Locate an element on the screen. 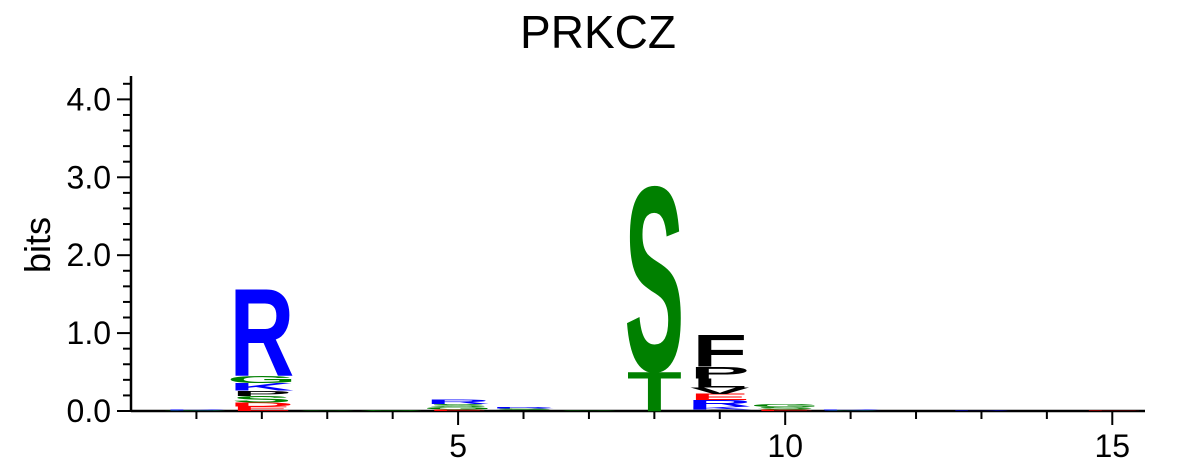 The image size is (1196, 471). letter-K-pos-11: K is located at coordinates (850, 410).